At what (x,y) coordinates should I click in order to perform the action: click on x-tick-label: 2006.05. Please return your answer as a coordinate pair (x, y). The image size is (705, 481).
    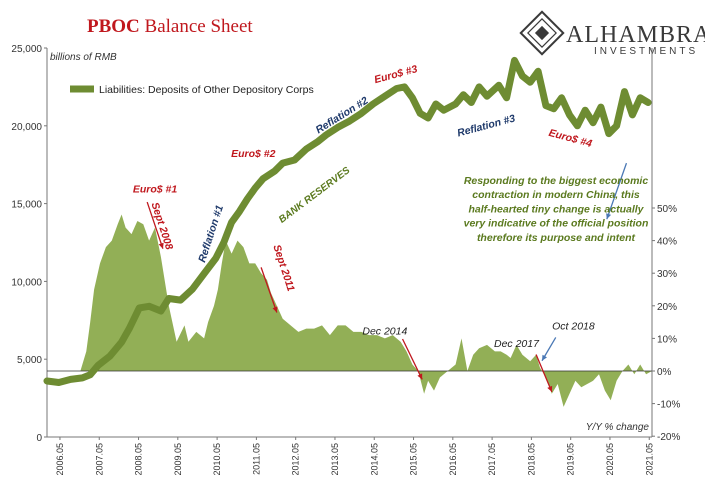
    Looking at the image, I should click on (60, 459).